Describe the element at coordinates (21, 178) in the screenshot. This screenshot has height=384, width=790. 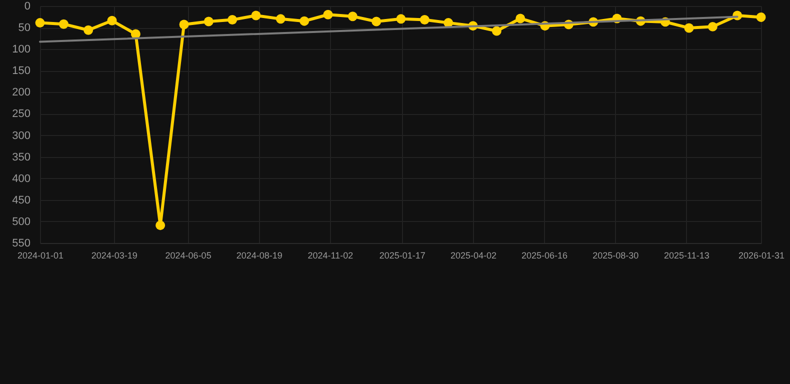
I see `y-tick-label: 400` at that location.